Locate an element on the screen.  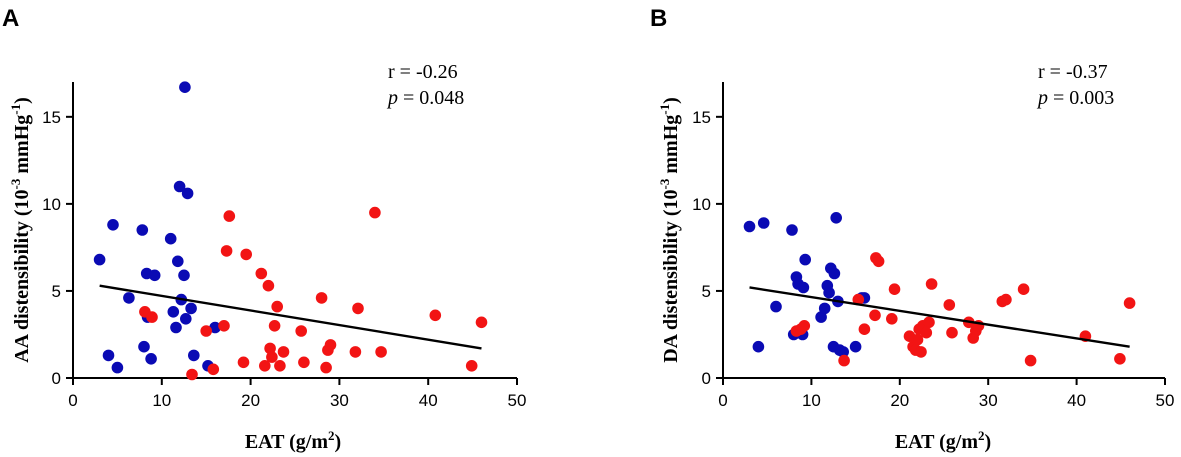
x-tick-label-b-0: 0 is located at coordinates (722, 400).